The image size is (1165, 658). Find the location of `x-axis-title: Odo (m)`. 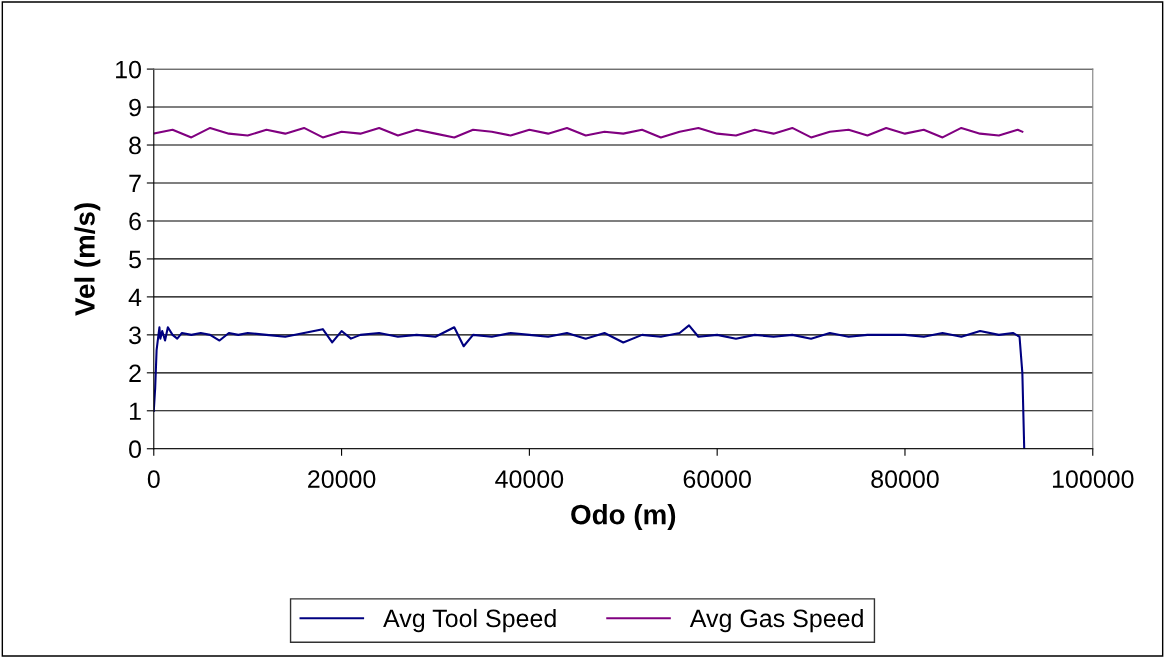

x-axis-title: Odo (m) is located at coordinates (623, 517).